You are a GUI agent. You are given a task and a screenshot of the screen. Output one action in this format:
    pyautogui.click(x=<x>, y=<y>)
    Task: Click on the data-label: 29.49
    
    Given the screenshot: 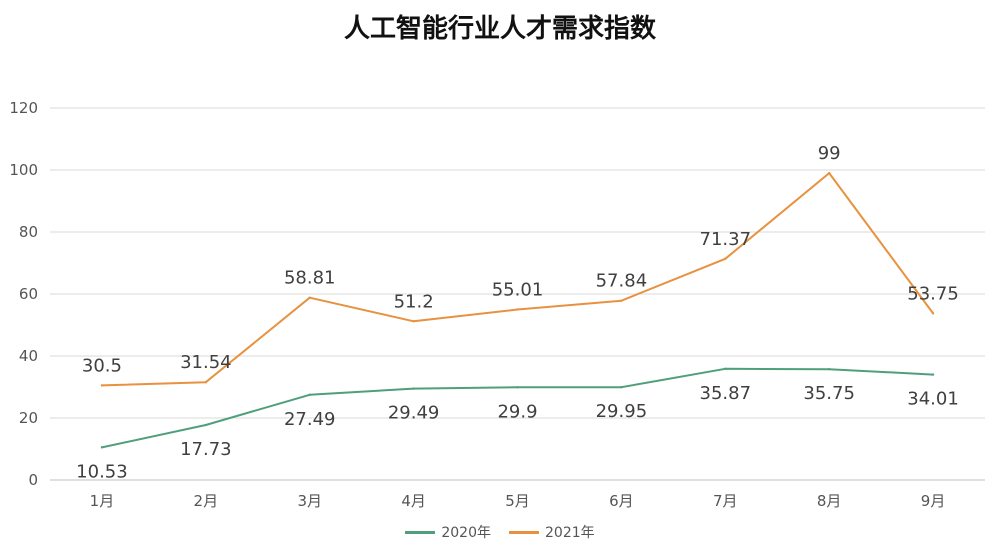 What is the action you would take?
    pyautogui.click(x=414, y=413)
    